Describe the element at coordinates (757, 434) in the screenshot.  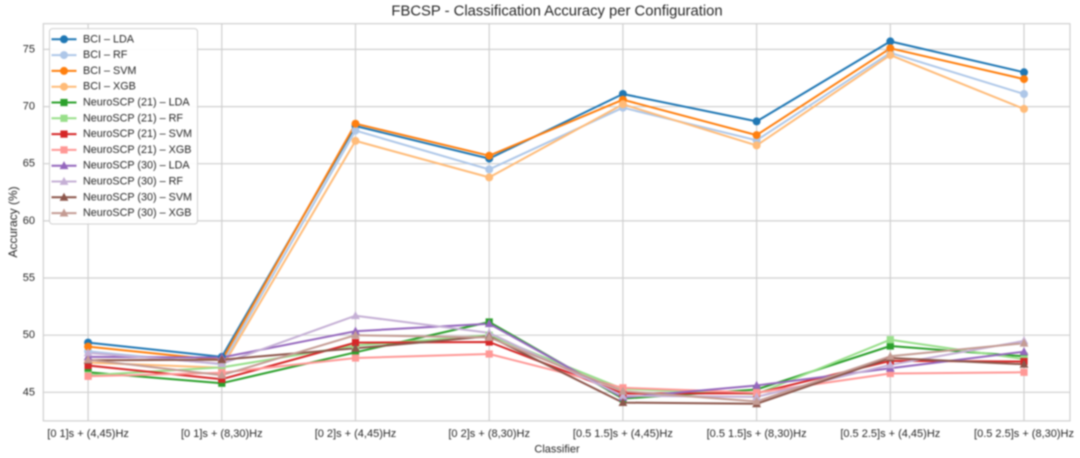
I see `svg-text: [0.5 1.5]s + (8,30)Hz` at that location.